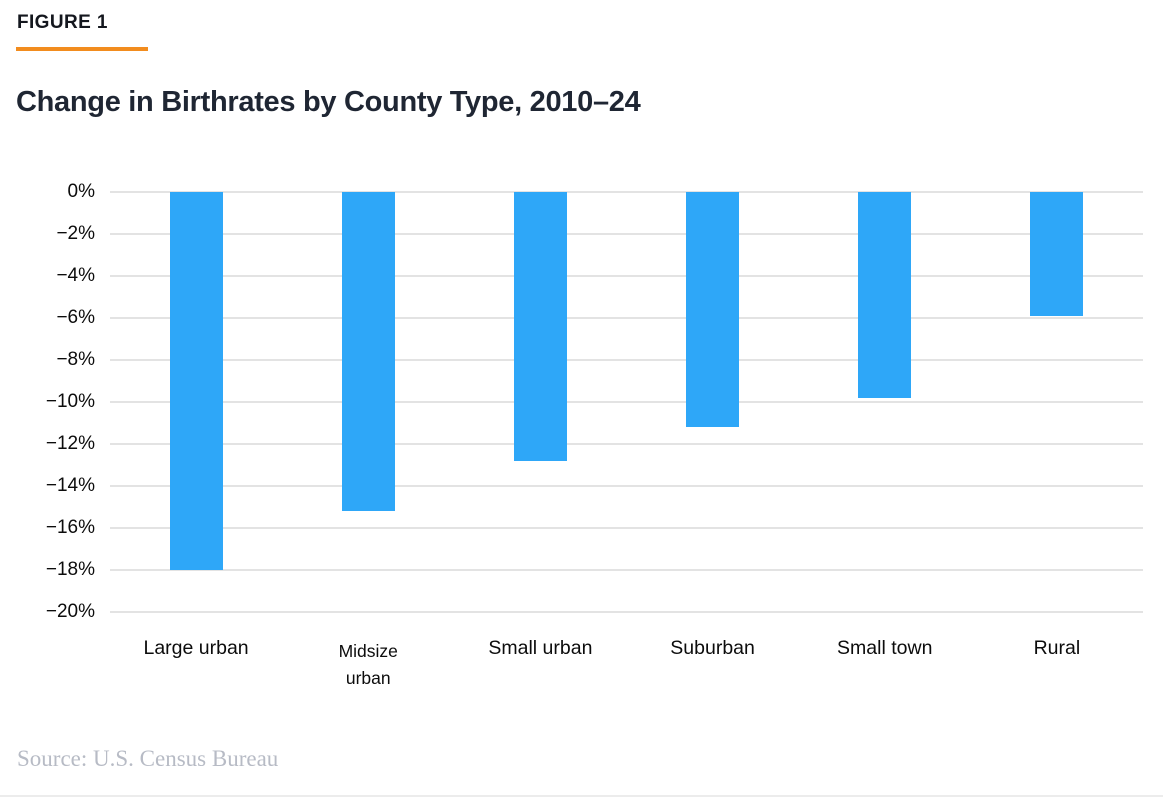  What do you see at coordinates (75, 275) in the screenshot?
I see `y-tick-label: −4%` at bounding box center [75, 275].